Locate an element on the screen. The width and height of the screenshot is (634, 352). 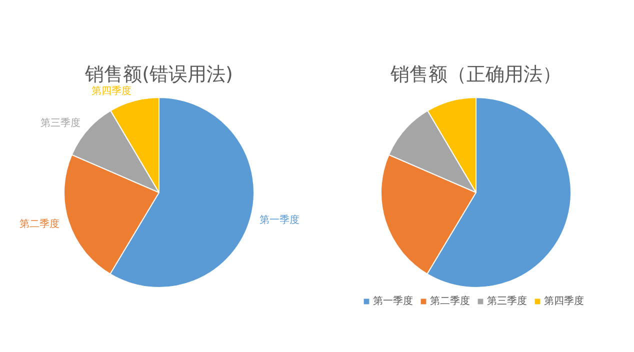
slice-label: 第一季度 is located at coordinates (280, 220).